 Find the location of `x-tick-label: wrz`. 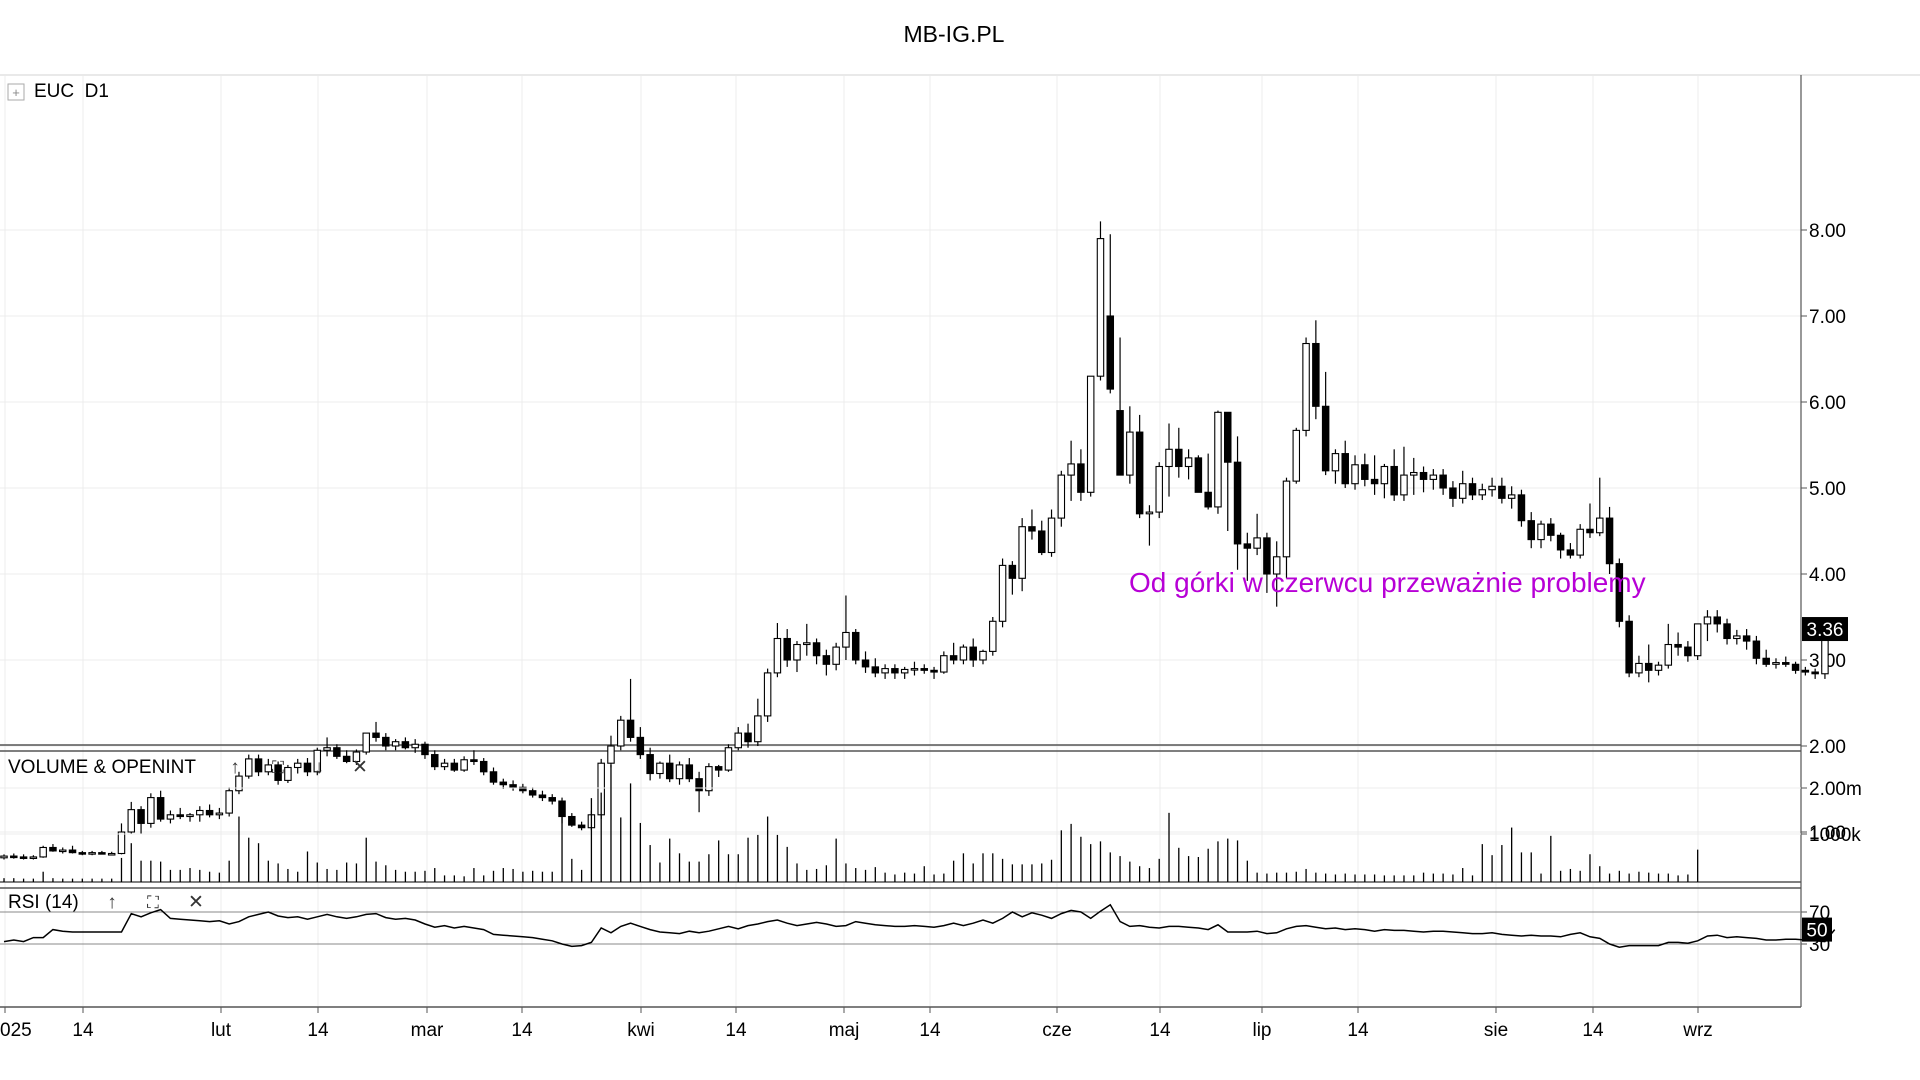

x-tick-label: wrz is located at coordinates (1697, 1030).